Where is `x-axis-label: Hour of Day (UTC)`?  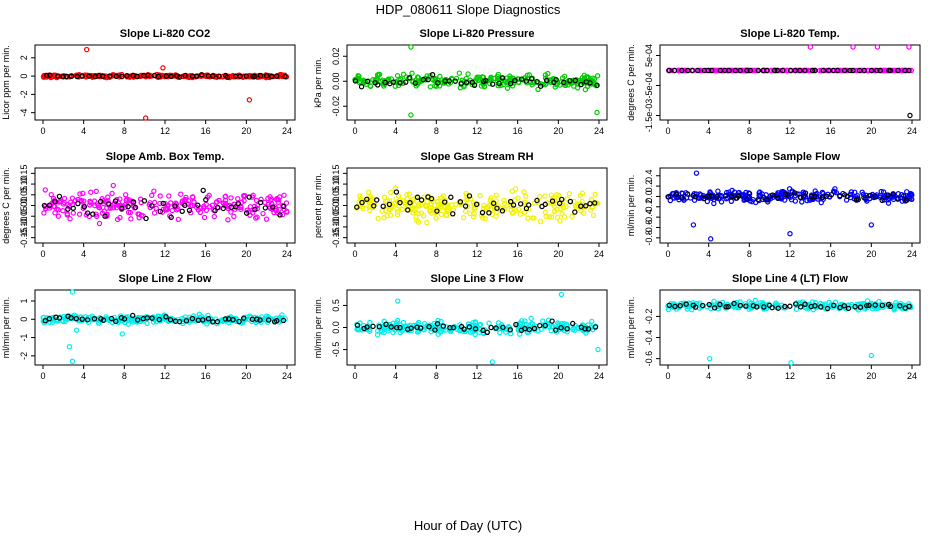 x-axis-label: Hour of Day (UTC) is located at coordinates (468, 525).